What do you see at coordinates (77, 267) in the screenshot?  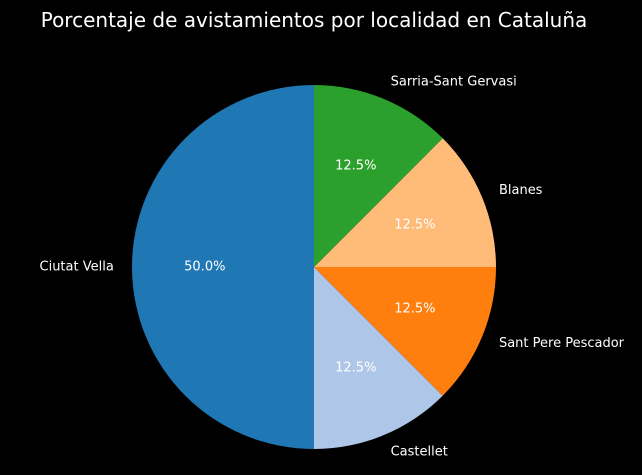 I see `pie-category-label-1: Ciutat Vella` at bounding box center [77, 267].